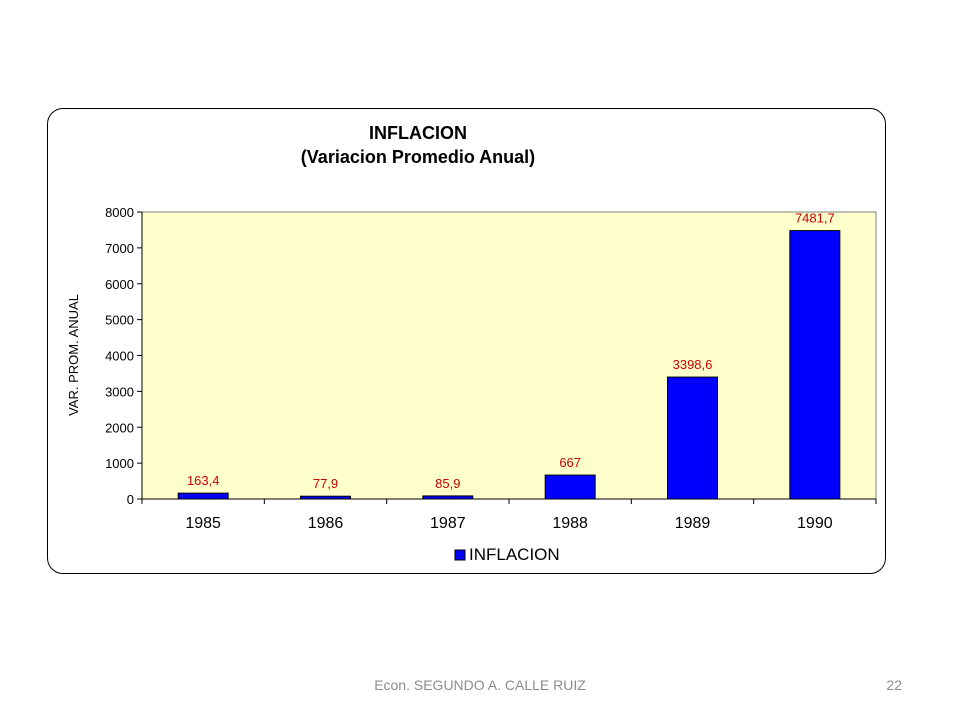  What do you see at coordinates (119, 463) in the screenshot?
I see `y-tick-label: 1000` at bounding box center [119, 463].